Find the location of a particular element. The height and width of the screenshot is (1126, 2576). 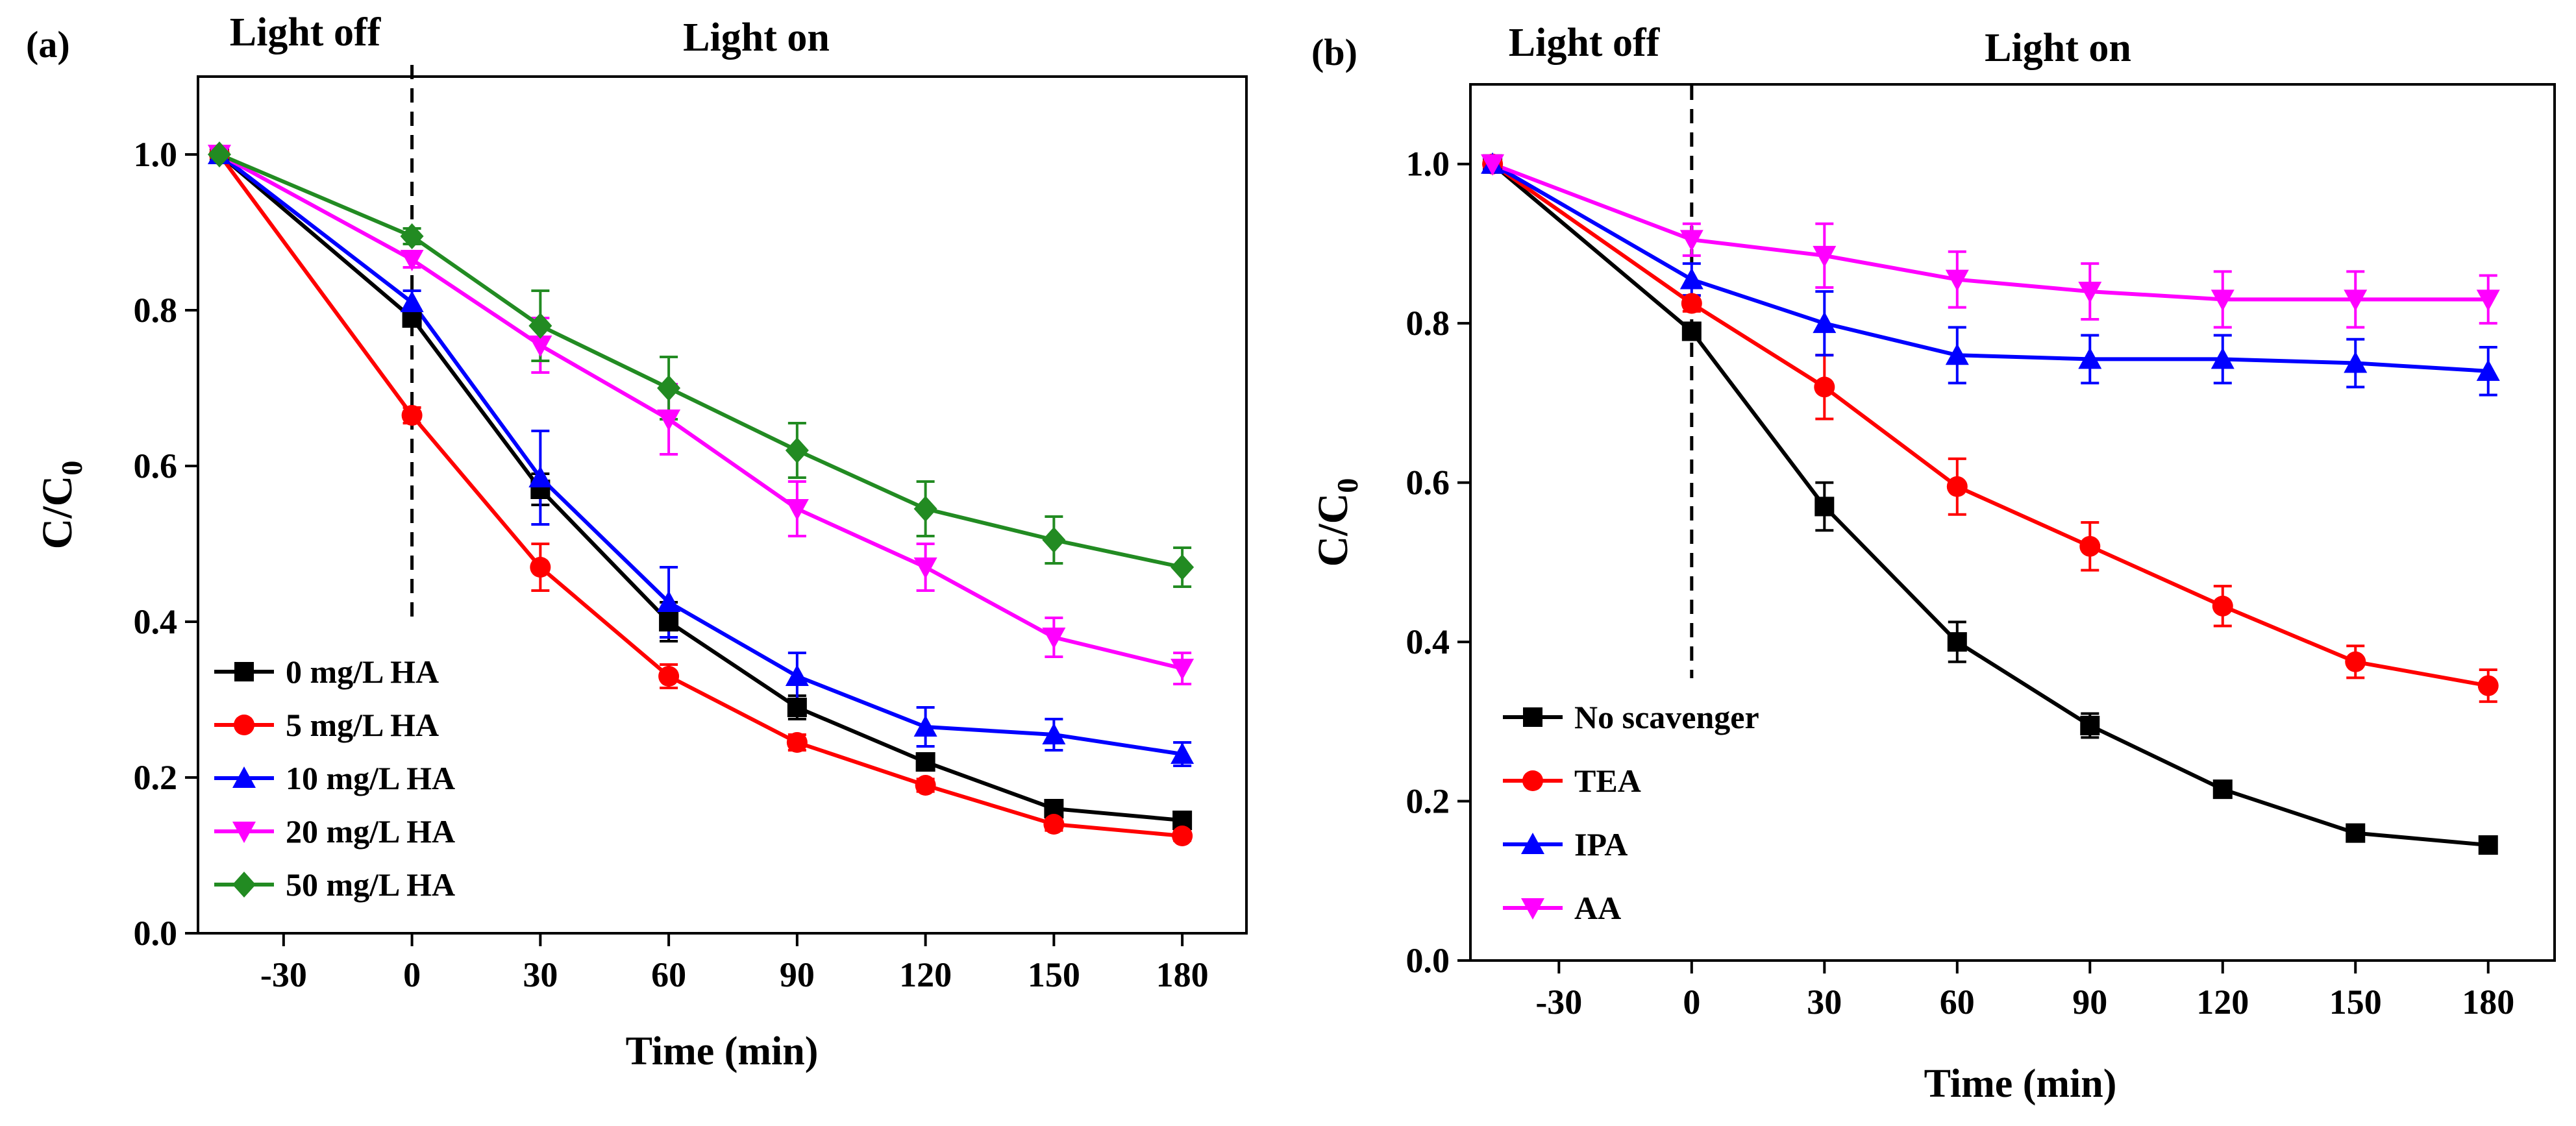

marker-s1-p7 is located at coordinates (2488, 685).